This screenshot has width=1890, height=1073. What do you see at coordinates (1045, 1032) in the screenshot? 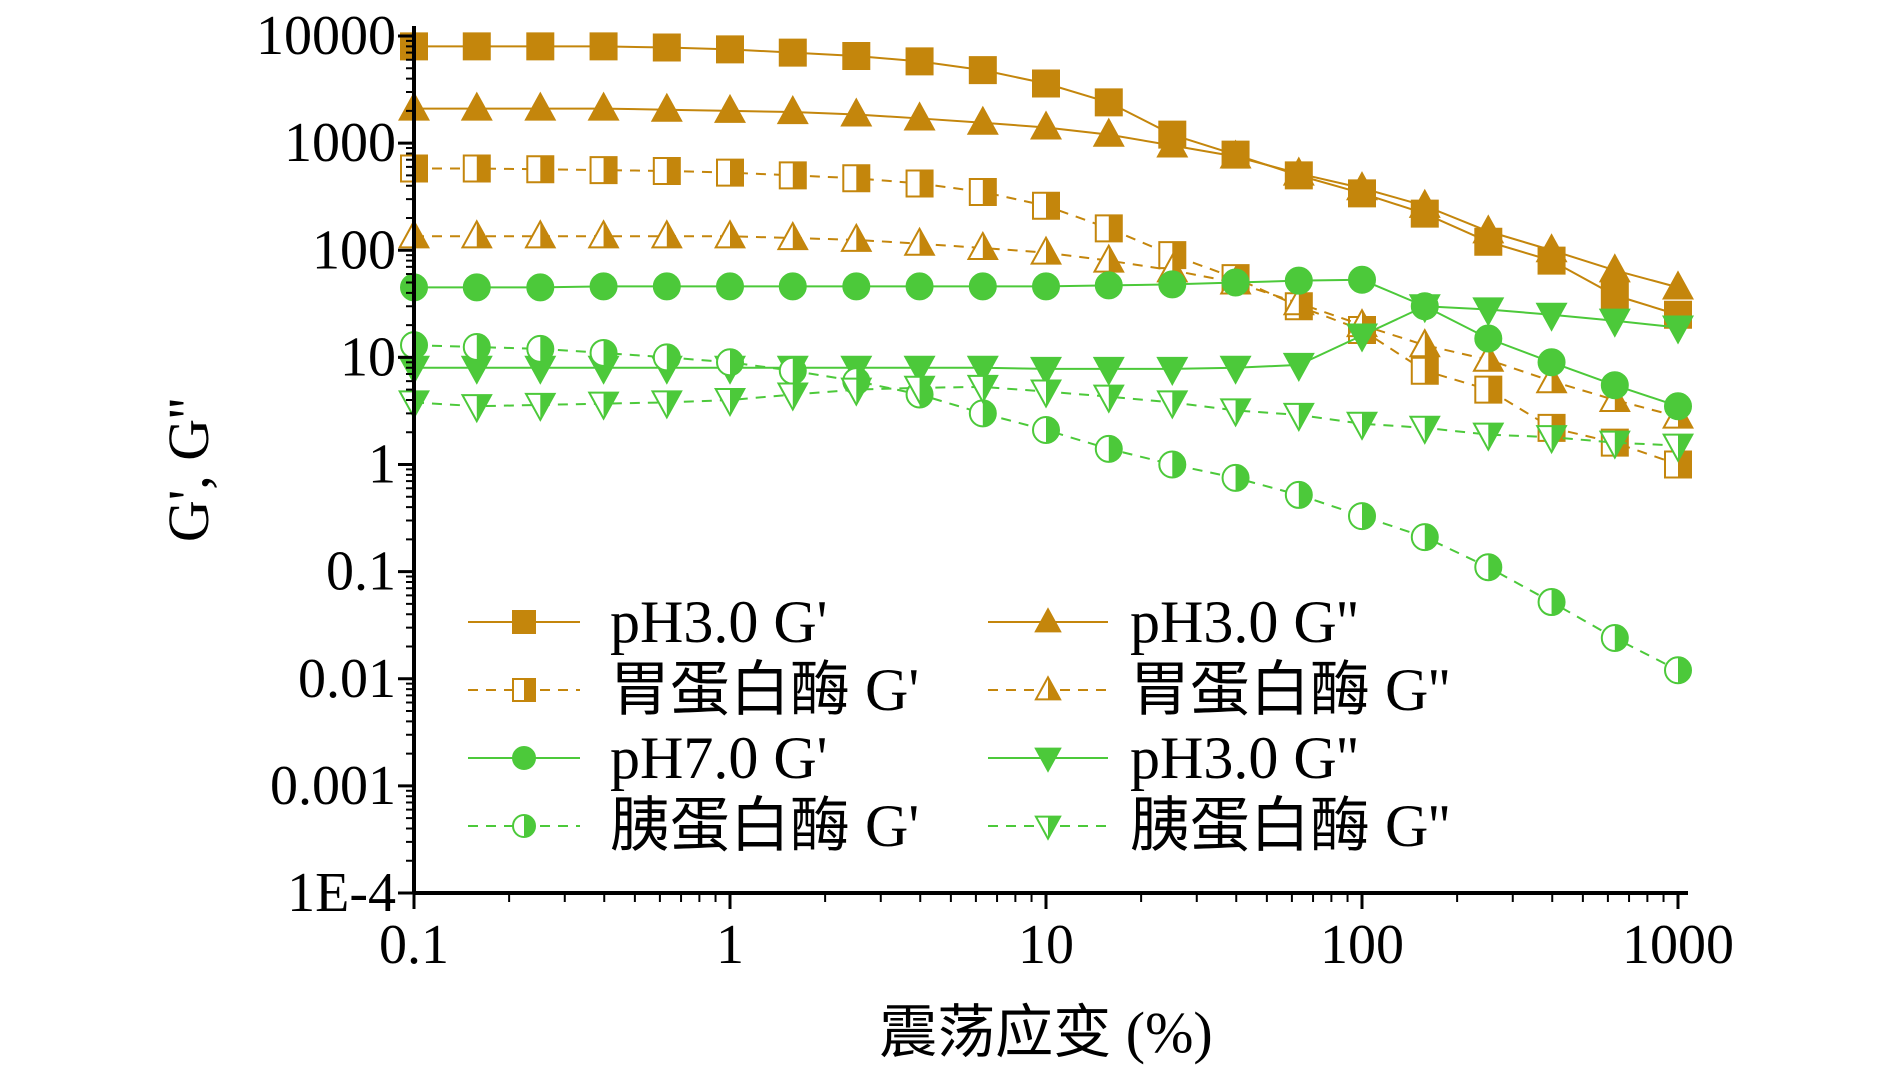
I see `x-axis-title: 震荡应变 (%)` at bounding box center [1045, 1032].